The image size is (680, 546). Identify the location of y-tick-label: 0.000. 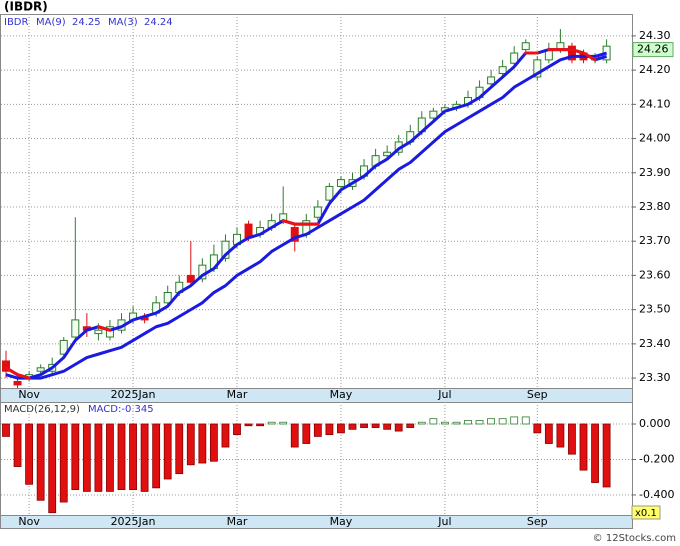
(655, 423).